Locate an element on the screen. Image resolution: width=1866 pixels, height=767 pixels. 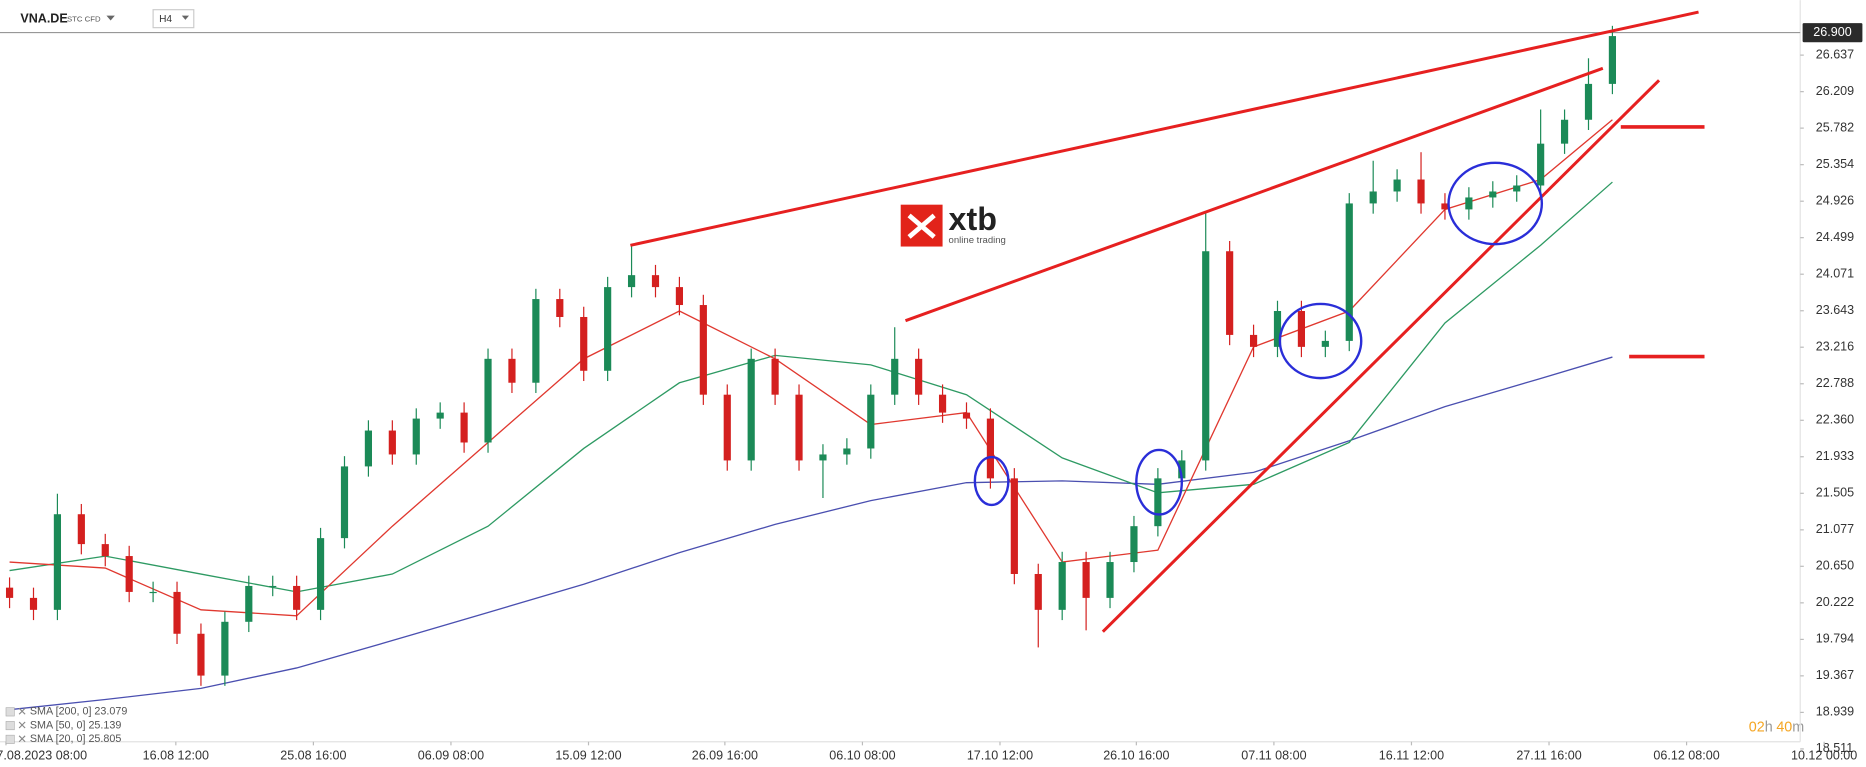
x-tick-label: 07.08.2023 08:00 is located at coordinates (43, 755).